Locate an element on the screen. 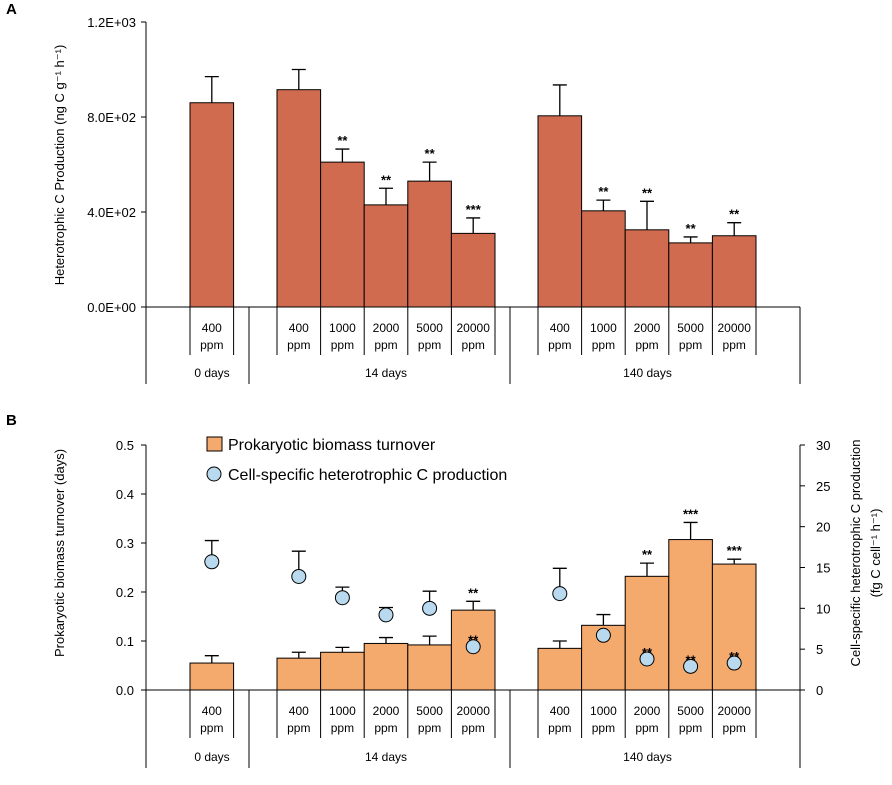 This screenshot has width=892, height=785. panel-b-y2-tick-label: 25 is located at coordinates (823, 486).